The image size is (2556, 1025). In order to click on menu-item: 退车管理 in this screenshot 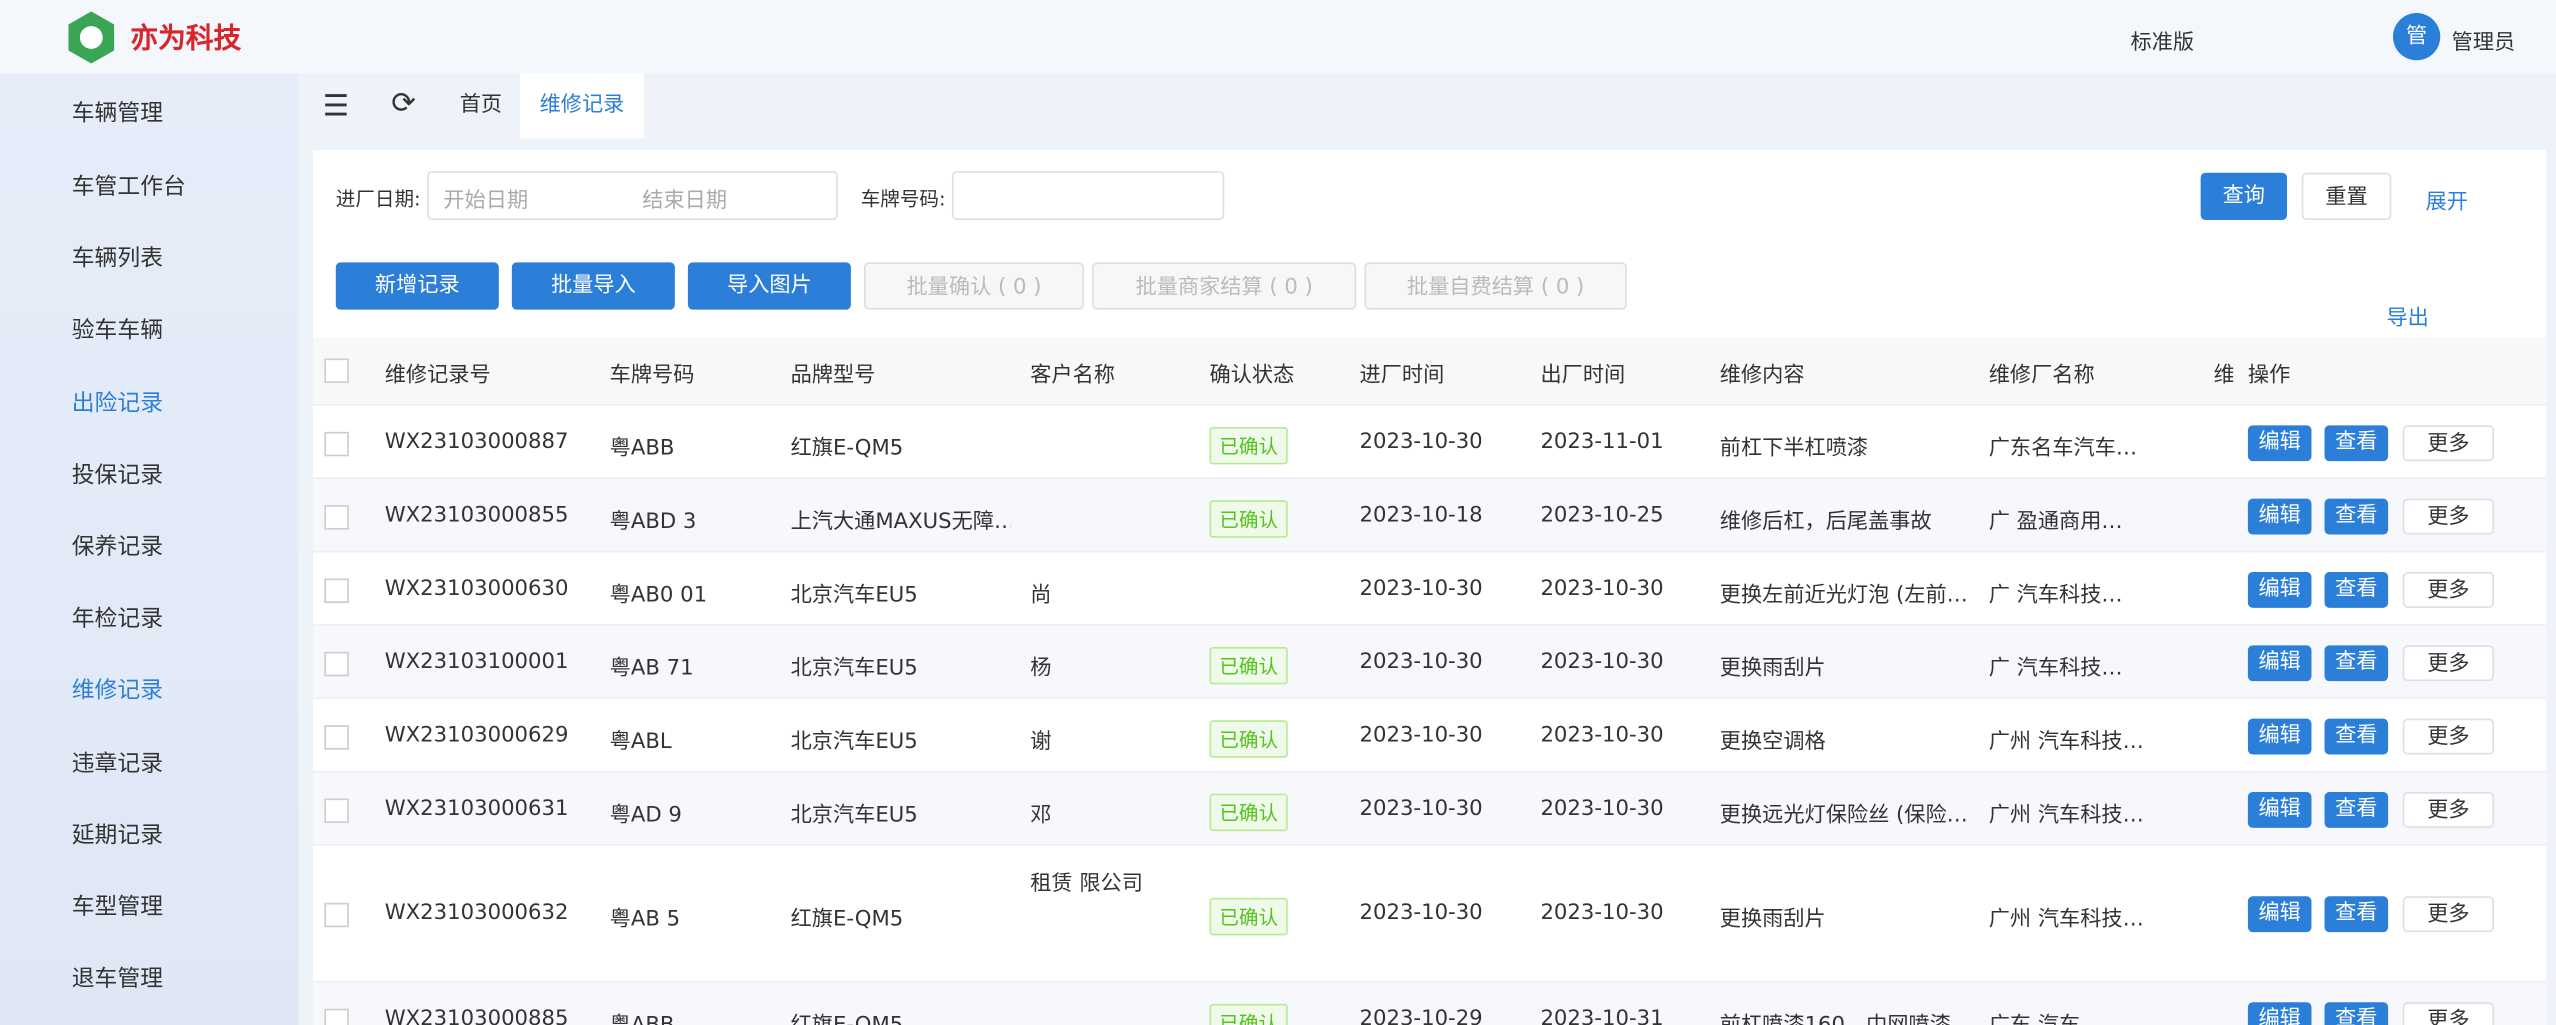, I will do `click(117, 979)`.